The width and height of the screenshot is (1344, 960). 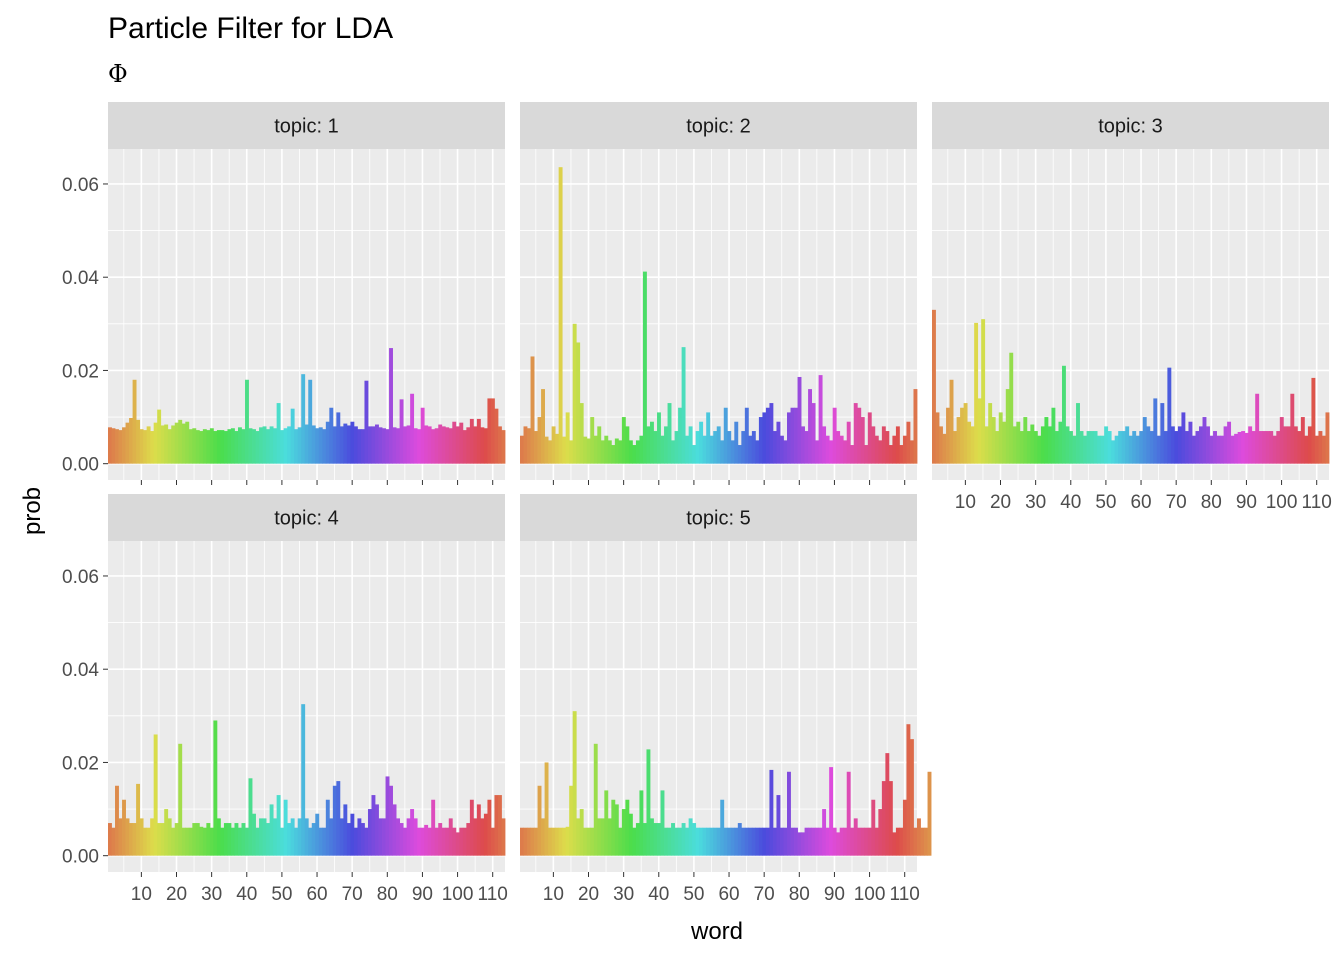 What do you see at coordinates (1130, 314) in the screenshot?
I see `facet-panel` at bounding box center [1130, 314].